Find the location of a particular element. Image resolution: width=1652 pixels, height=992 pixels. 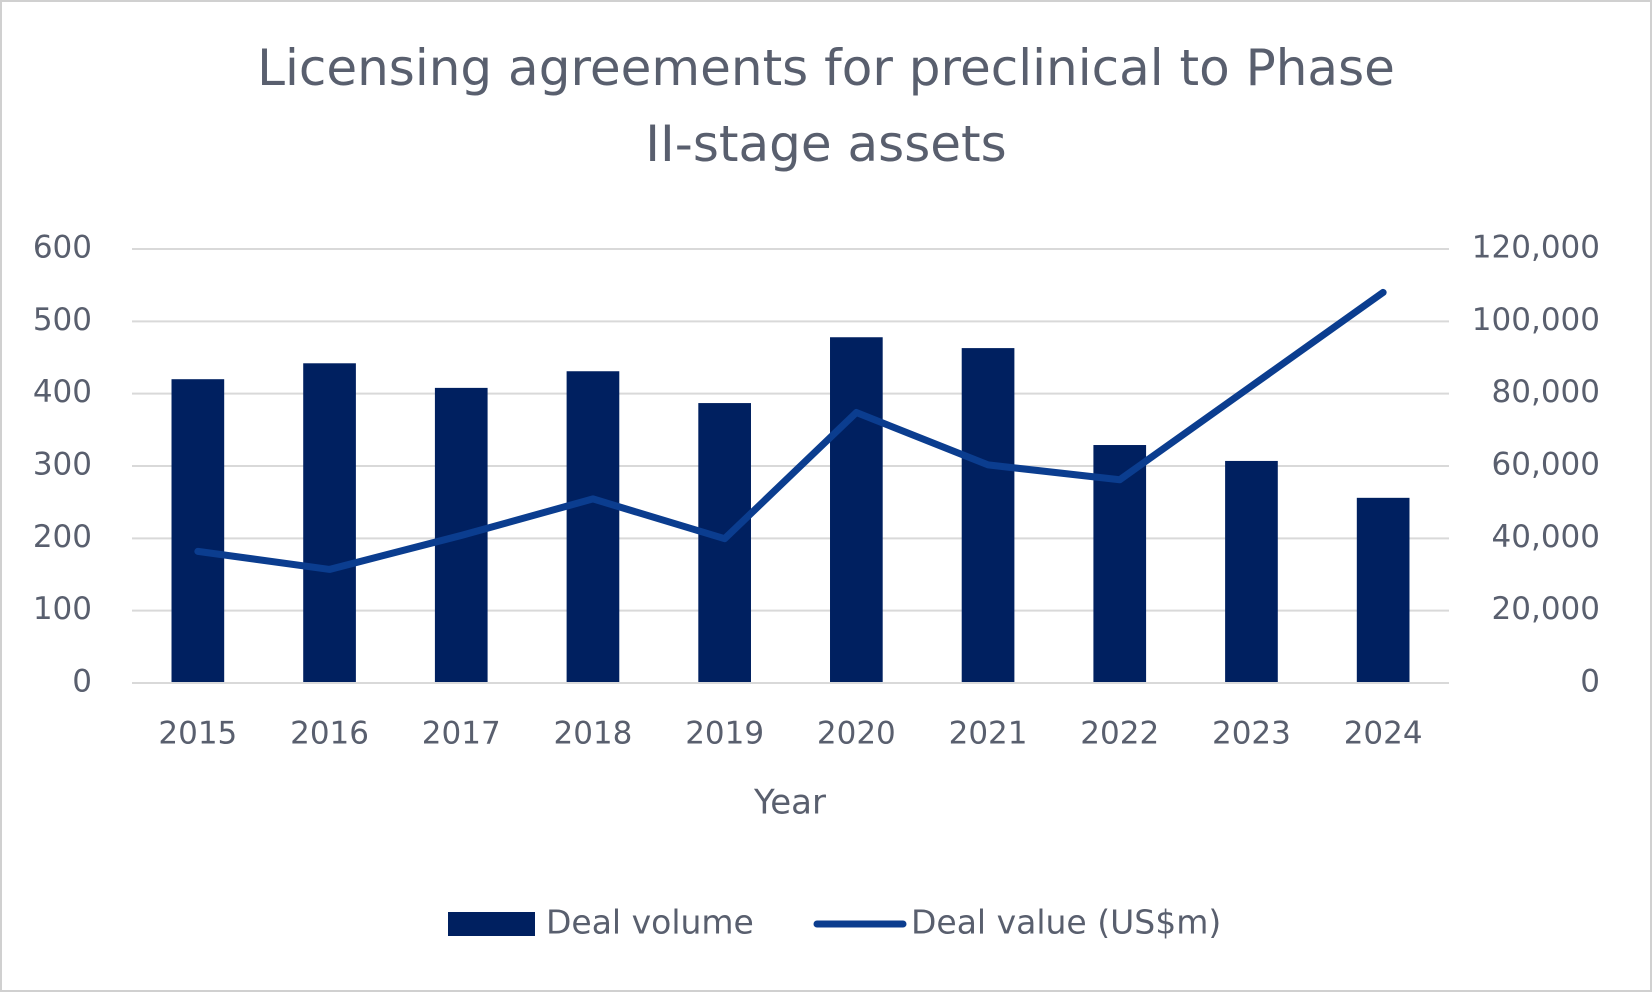

x-tick-label: 2015 is located at coordinates (197, 734).